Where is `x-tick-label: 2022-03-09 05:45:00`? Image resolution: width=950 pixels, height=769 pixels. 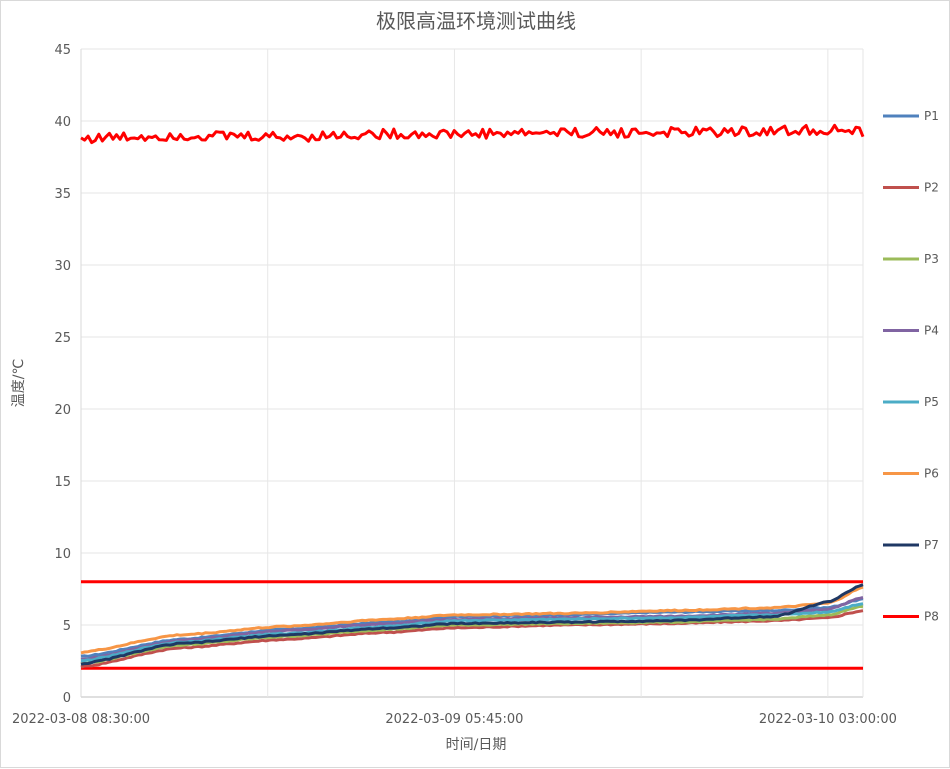 x-tick-label: 2022-03-09 05:45:00 is located at coordinates (454, 719).